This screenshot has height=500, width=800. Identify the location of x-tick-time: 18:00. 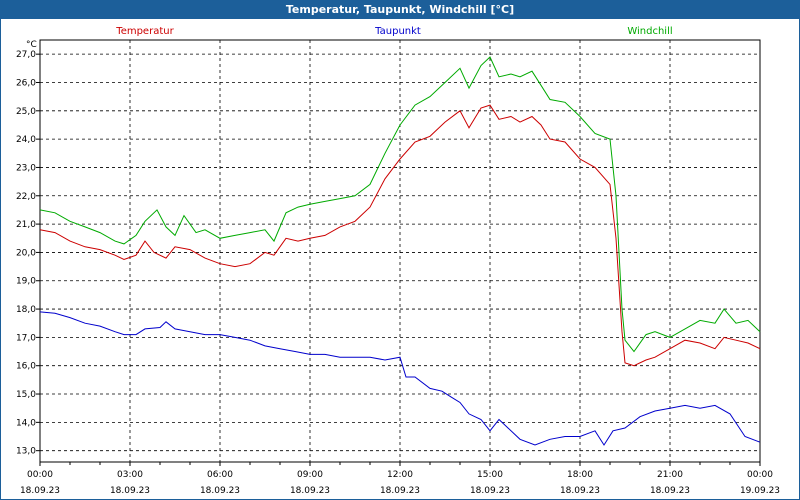
(580, 475).